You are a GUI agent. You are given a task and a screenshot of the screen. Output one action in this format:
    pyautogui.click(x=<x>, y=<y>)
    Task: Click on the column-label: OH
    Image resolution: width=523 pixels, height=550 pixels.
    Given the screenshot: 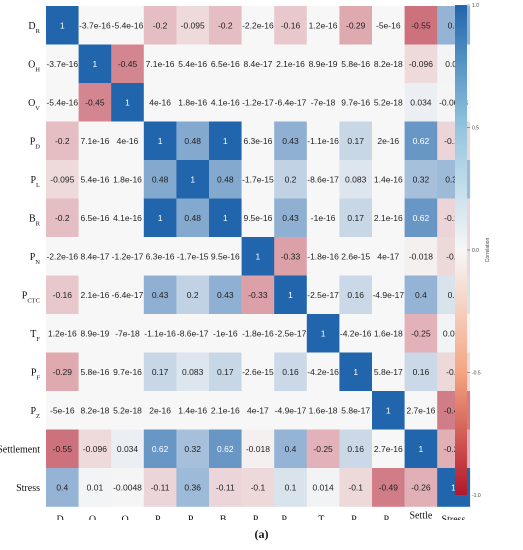 What is the action you would take?
    pyautogui.click(x=95, y=518)
    